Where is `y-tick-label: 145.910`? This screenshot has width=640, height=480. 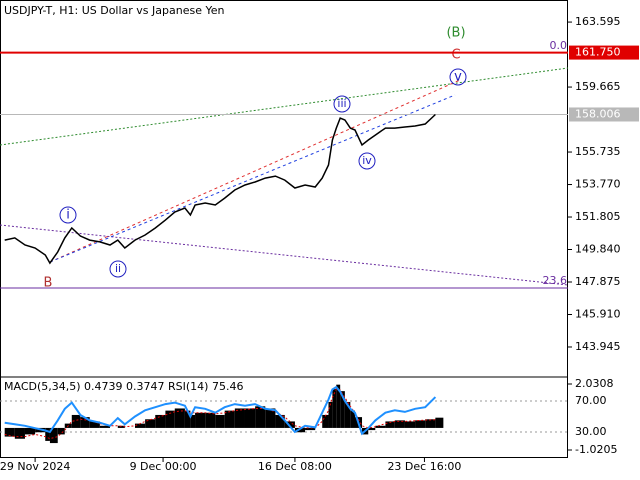
y-tick-label: 145.910 is located at coordinates (598, 313).